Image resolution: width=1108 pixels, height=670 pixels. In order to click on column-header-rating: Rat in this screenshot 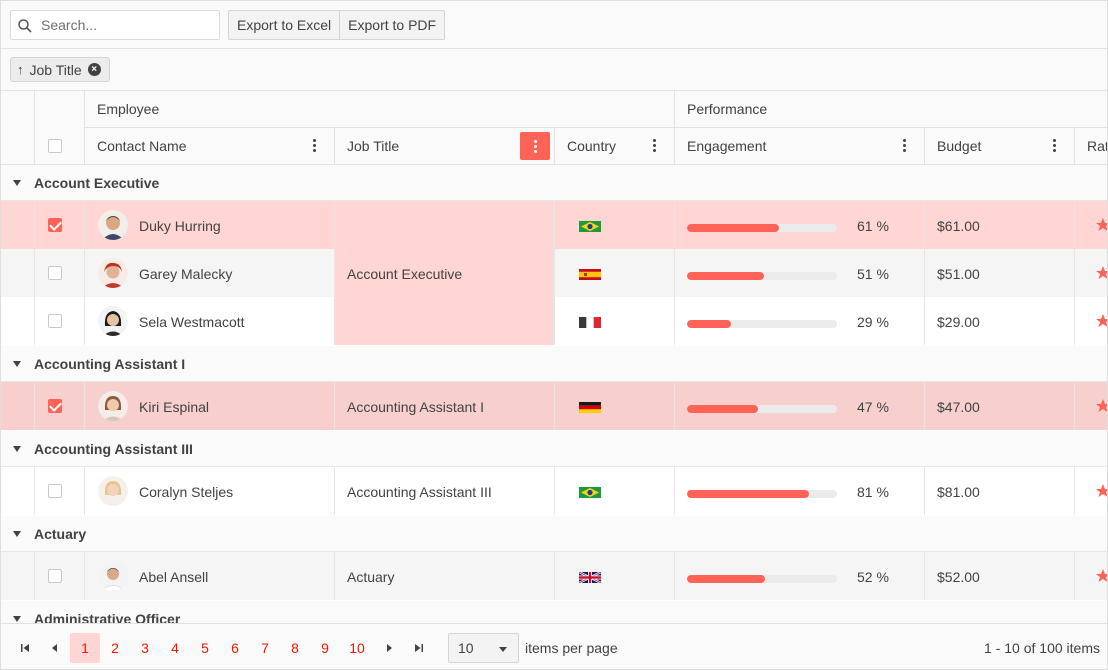, I will do `click(1097, 146)`.